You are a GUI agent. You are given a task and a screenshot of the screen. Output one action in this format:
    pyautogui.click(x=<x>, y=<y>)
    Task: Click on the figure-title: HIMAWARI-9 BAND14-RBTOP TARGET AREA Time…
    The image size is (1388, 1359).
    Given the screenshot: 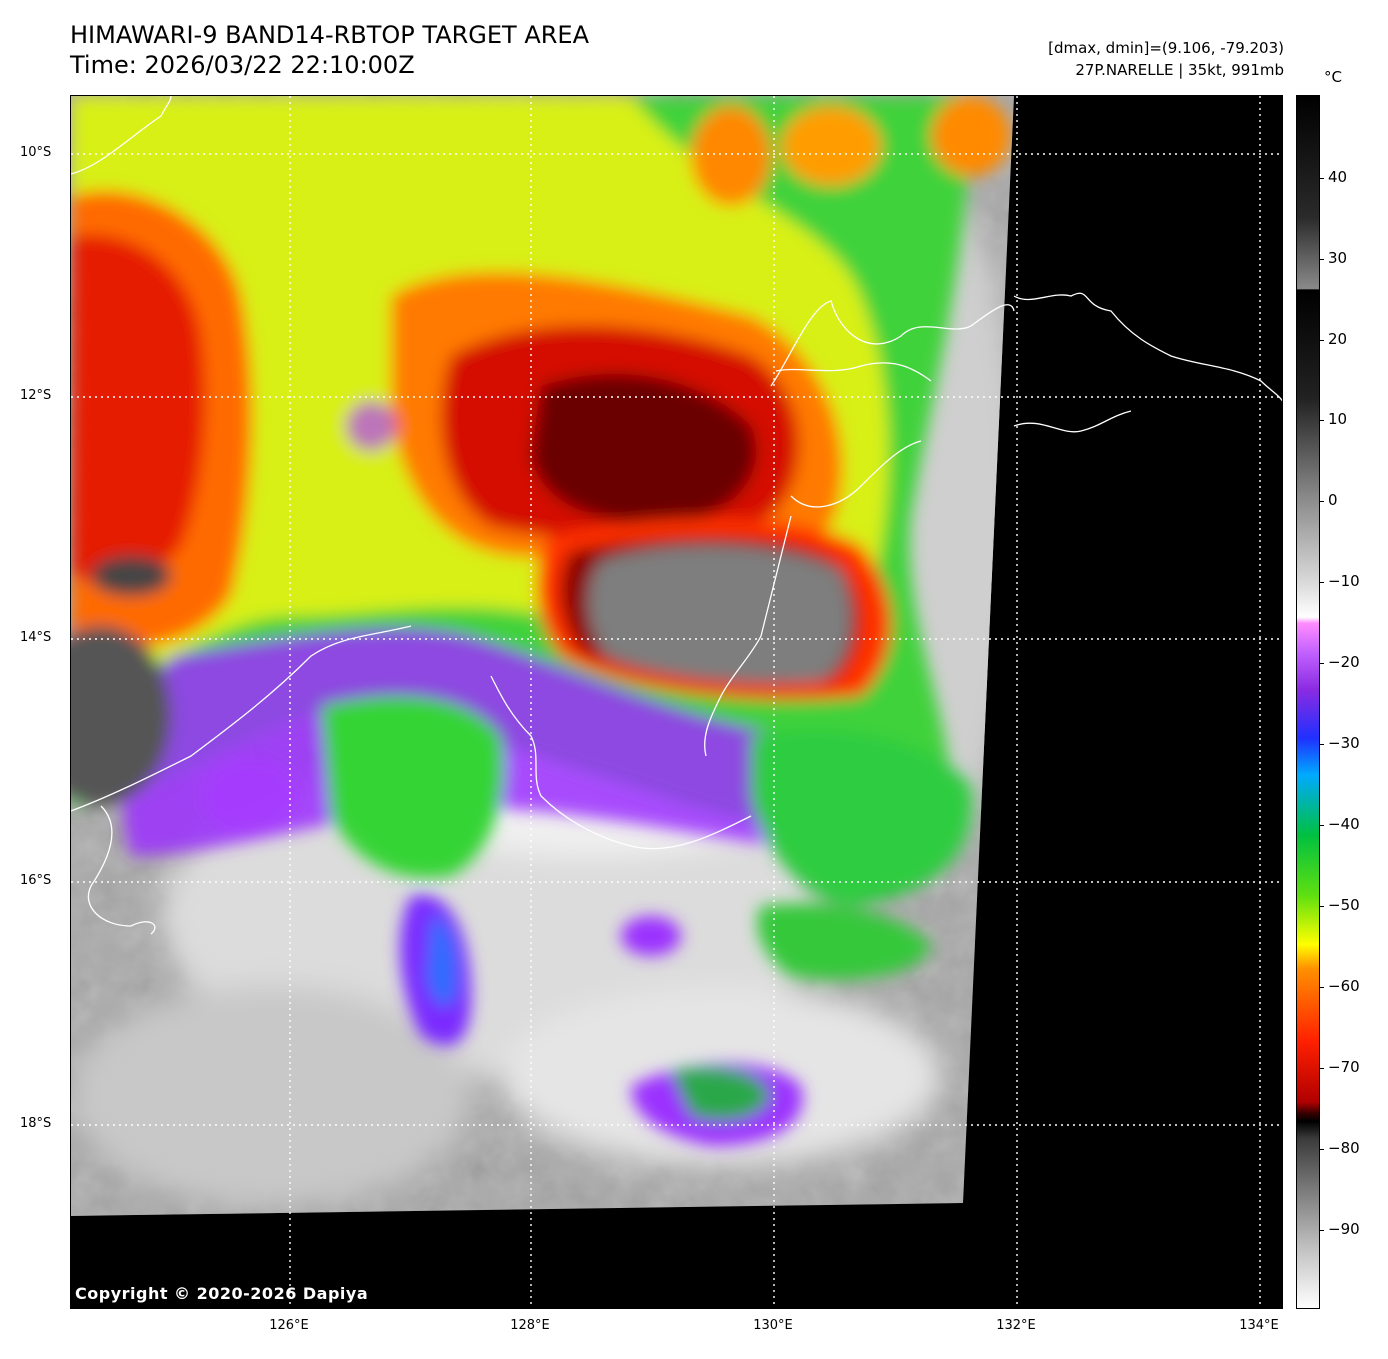 What is the action you would take?
    pyautogui.click(x=329, y=50)
    